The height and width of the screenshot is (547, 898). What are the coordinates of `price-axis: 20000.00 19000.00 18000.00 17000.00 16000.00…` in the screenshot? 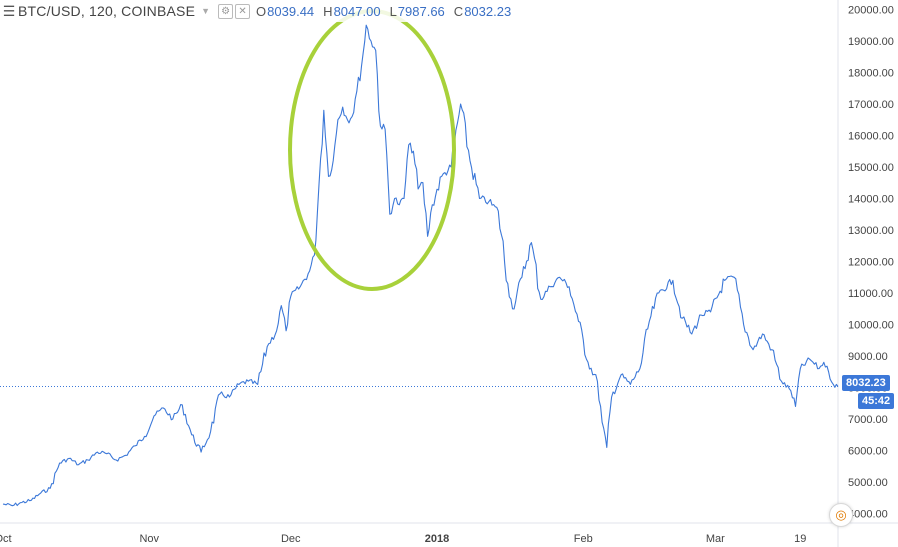 It's located at (871, 262).